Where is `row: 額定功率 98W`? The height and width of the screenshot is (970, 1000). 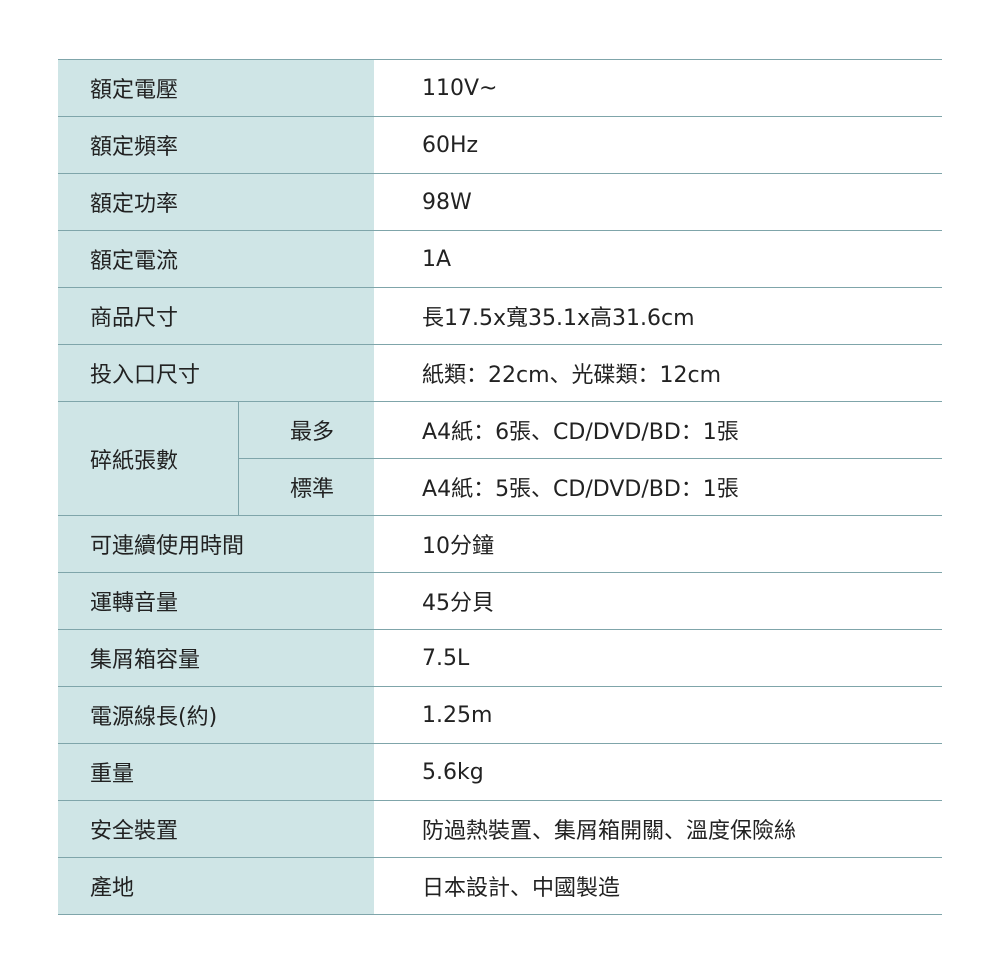
row: 額定功率 98W is located at coordinates (500, 202).